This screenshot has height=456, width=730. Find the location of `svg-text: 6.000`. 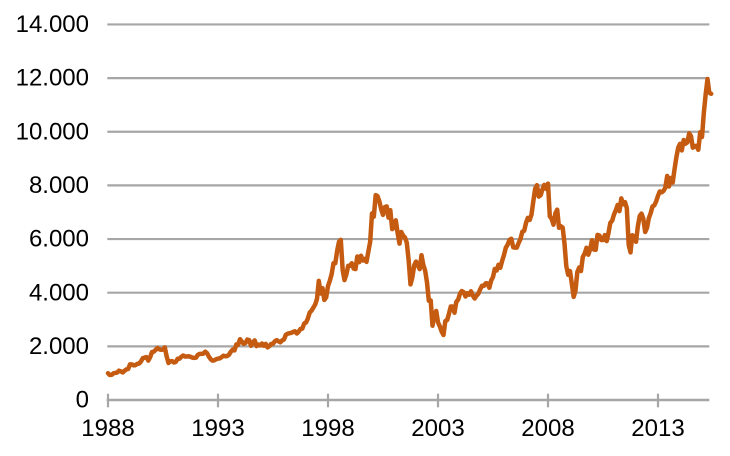

svg-text: 6.000 is located at coordinates (59, 239).